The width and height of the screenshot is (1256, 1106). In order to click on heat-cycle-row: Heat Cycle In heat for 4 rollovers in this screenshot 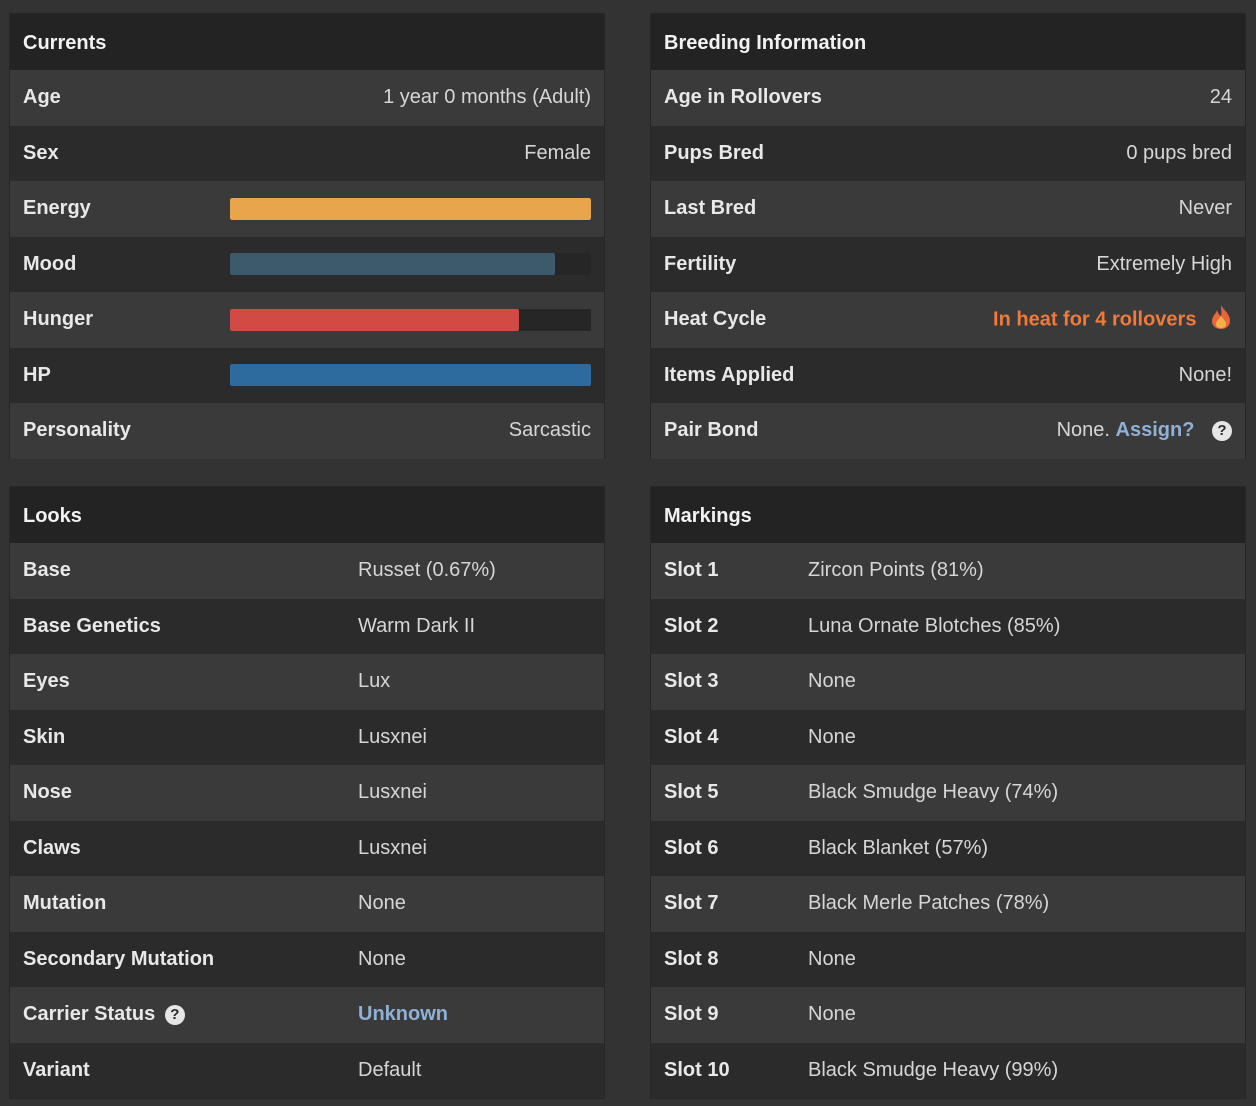, I will do `click(948, 320)`.